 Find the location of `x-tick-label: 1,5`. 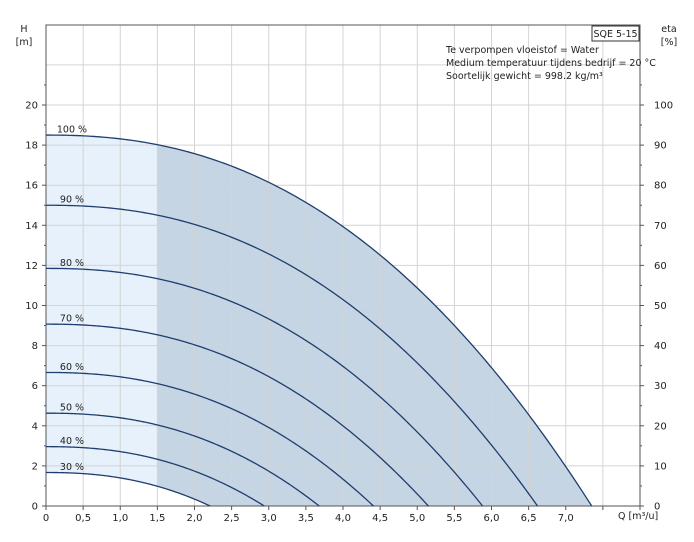

x-tick-label: 1,5 is located at coordinates (157, 518).